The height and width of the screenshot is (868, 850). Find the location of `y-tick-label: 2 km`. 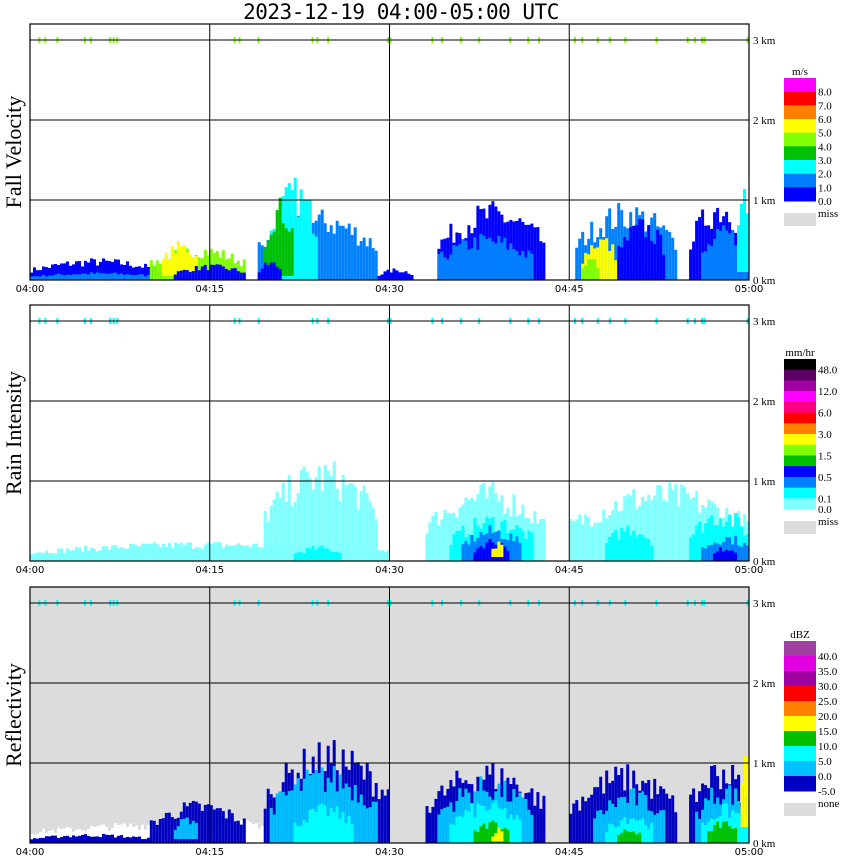

y-tick-label: 2 km is located at coordinates (764, 684).